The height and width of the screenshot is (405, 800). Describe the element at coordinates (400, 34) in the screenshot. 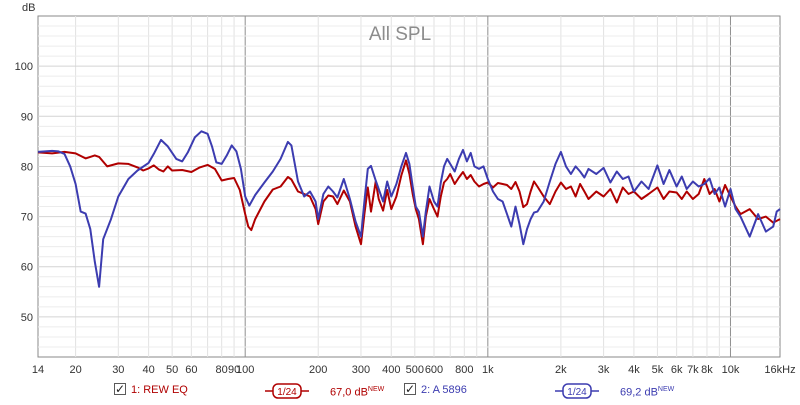

I see `chart-title: All SPL` at that location.